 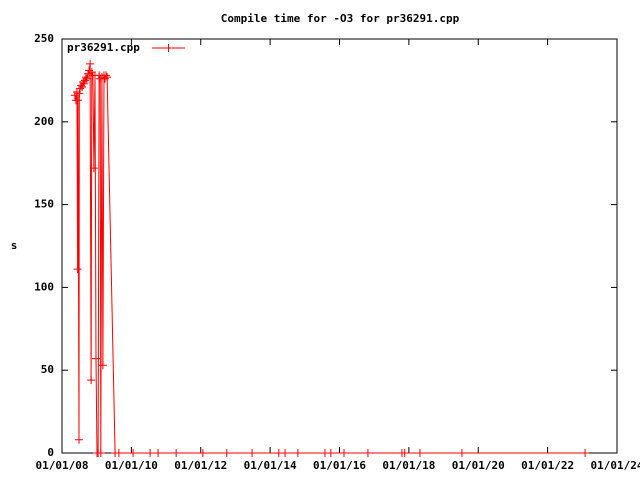 What do you see at coordinates (131, 465) in the screenshot?
I see `x-tick-label: 01/01/10` at bounding box center [131, 465].